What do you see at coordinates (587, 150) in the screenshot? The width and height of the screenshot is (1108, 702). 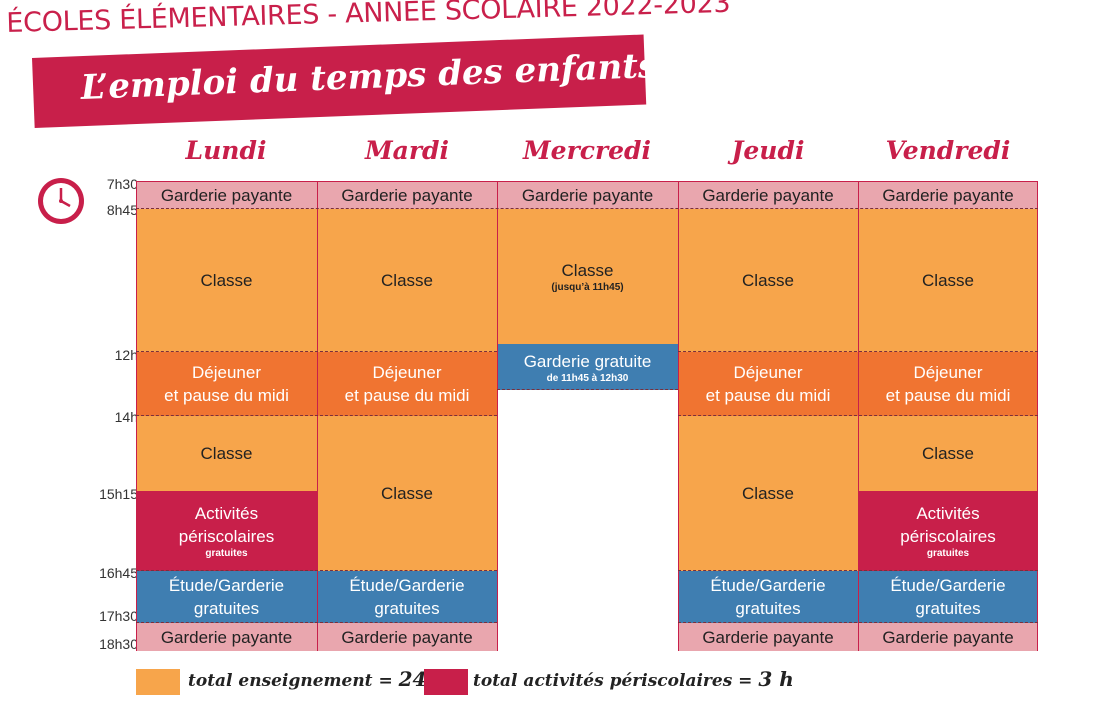 I see `day-mercredi: Mercredi` at bounding box center [587, 150].